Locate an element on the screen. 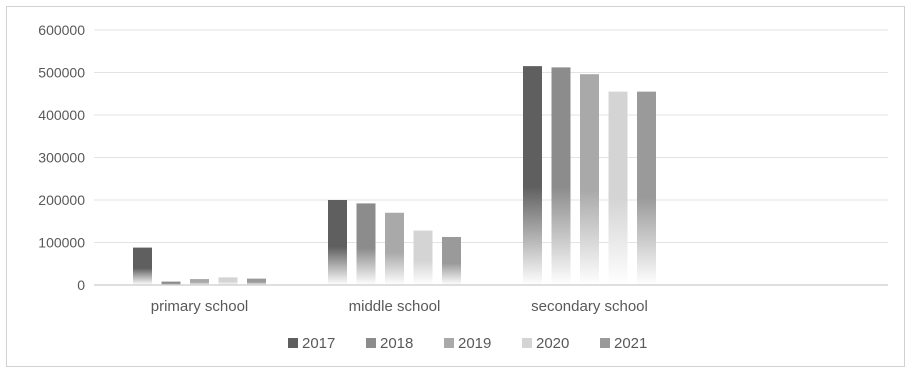 This screenshot has width=912, height=372. bar-2019-primary-school is located at coordinates (199, 282).